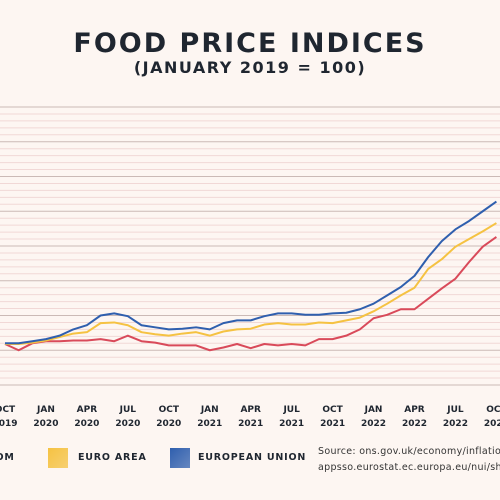  Describe the element at coordinates (250, 43) in the screenshot. I see `chart-title: FOOD PRICE INDICES` at that location.